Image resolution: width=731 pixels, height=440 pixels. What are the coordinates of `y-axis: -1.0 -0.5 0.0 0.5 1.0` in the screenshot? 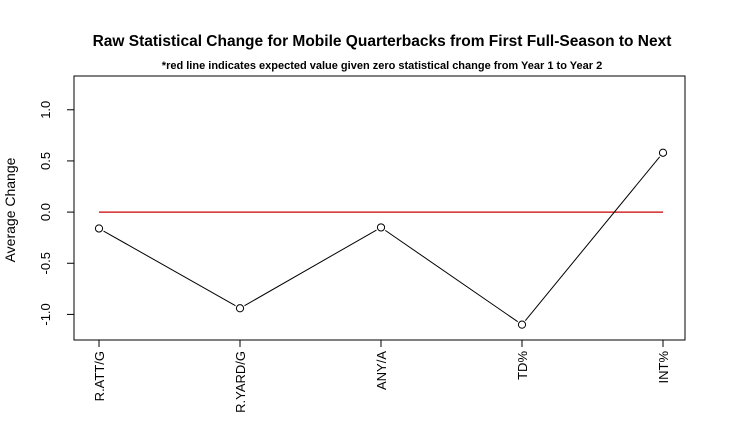 It's located at (56, 213).